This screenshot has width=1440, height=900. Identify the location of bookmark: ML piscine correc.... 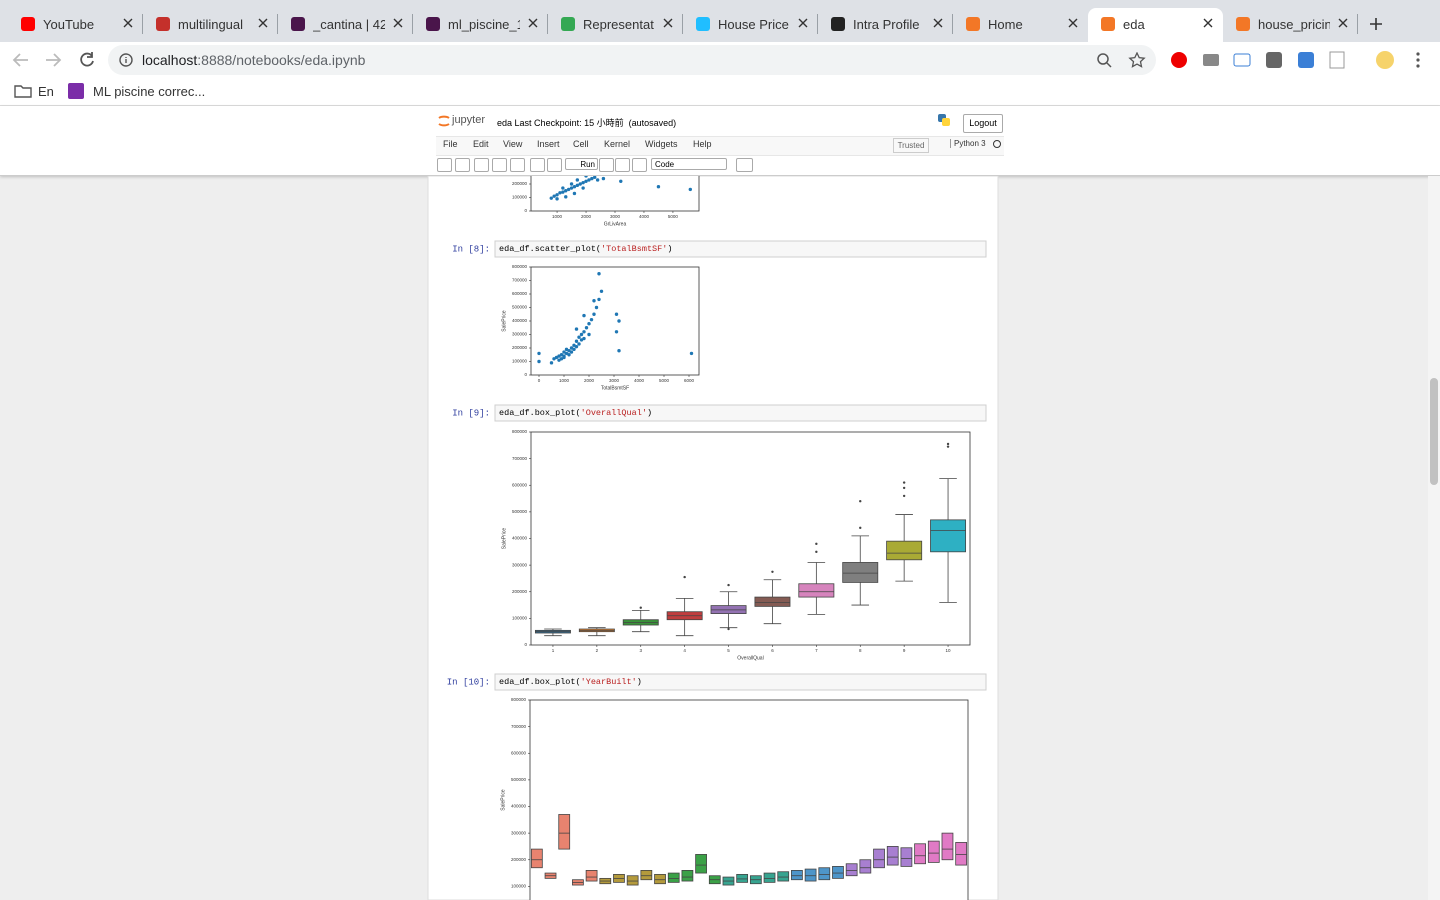
(149, 91).